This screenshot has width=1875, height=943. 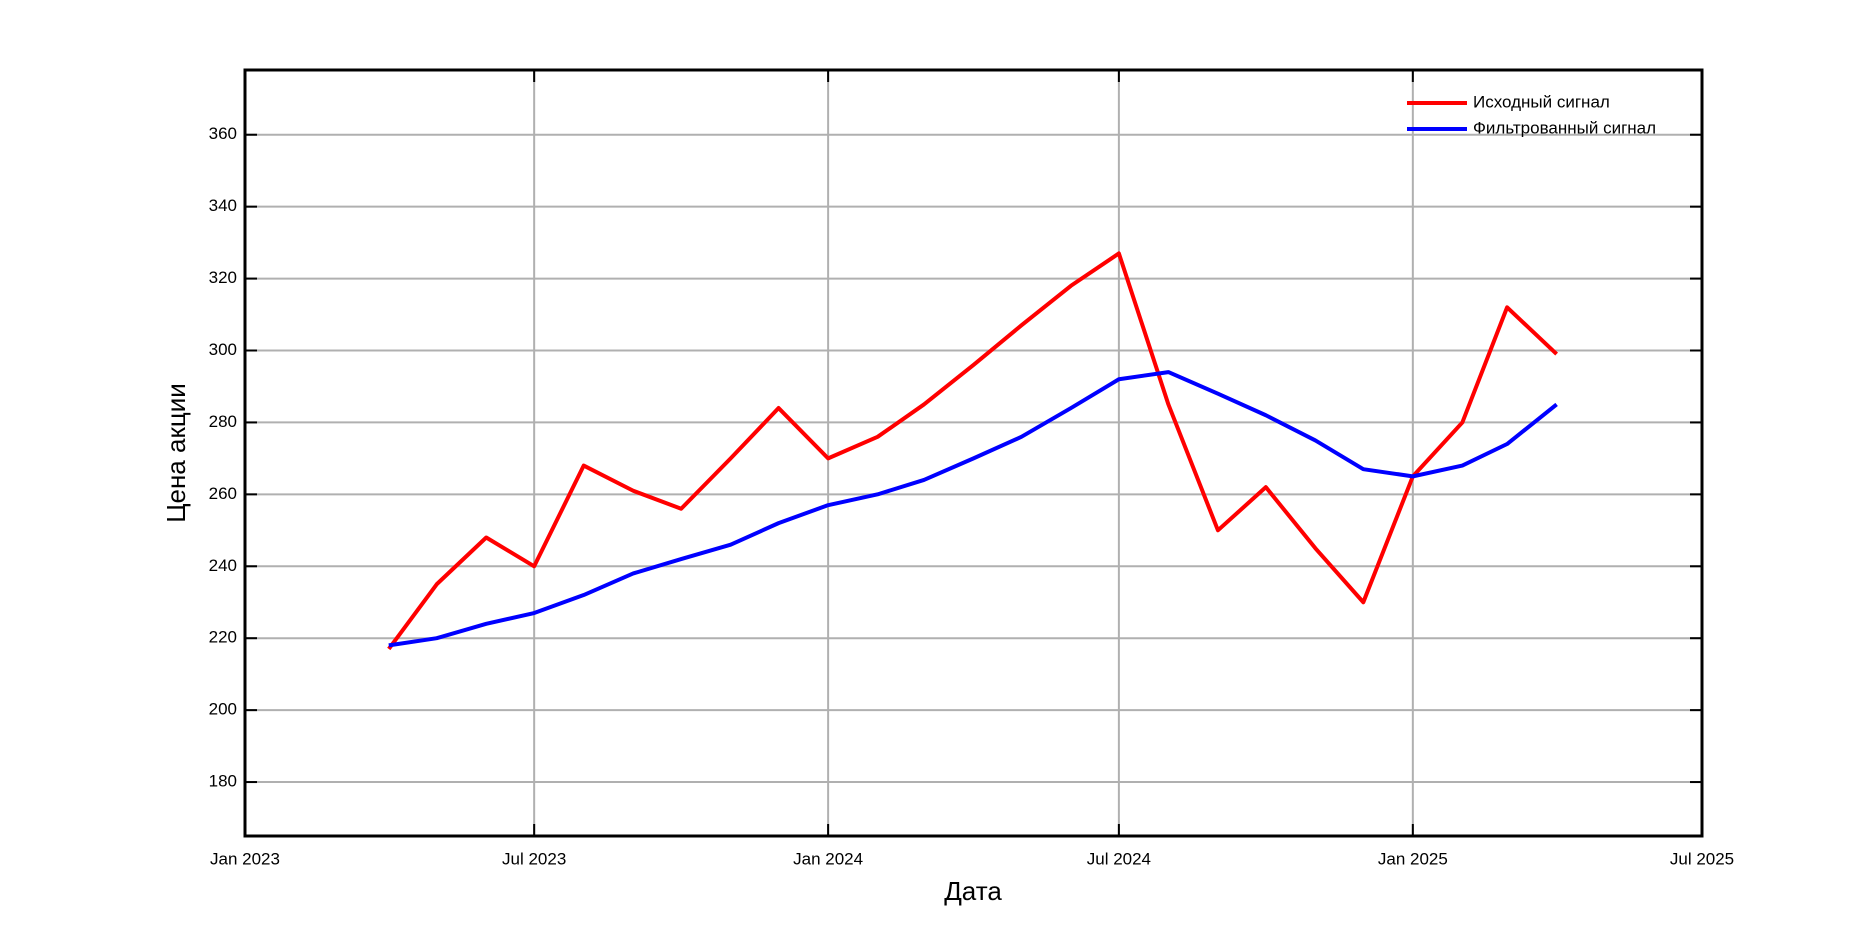 What do you see at coordinates (1413, 858) in the screenshot?
I see `x-tick-label: Jan 2025` at bounding box center [1413, 858].